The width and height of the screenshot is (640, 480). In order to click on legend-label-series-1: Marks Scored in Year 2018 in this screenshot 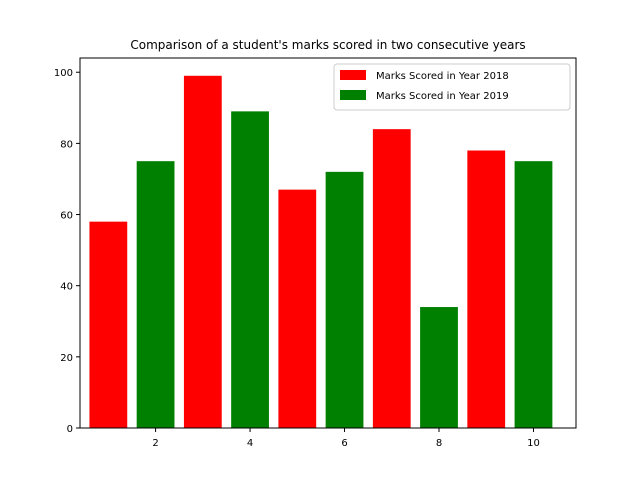, I will do `click(442, 76)`.